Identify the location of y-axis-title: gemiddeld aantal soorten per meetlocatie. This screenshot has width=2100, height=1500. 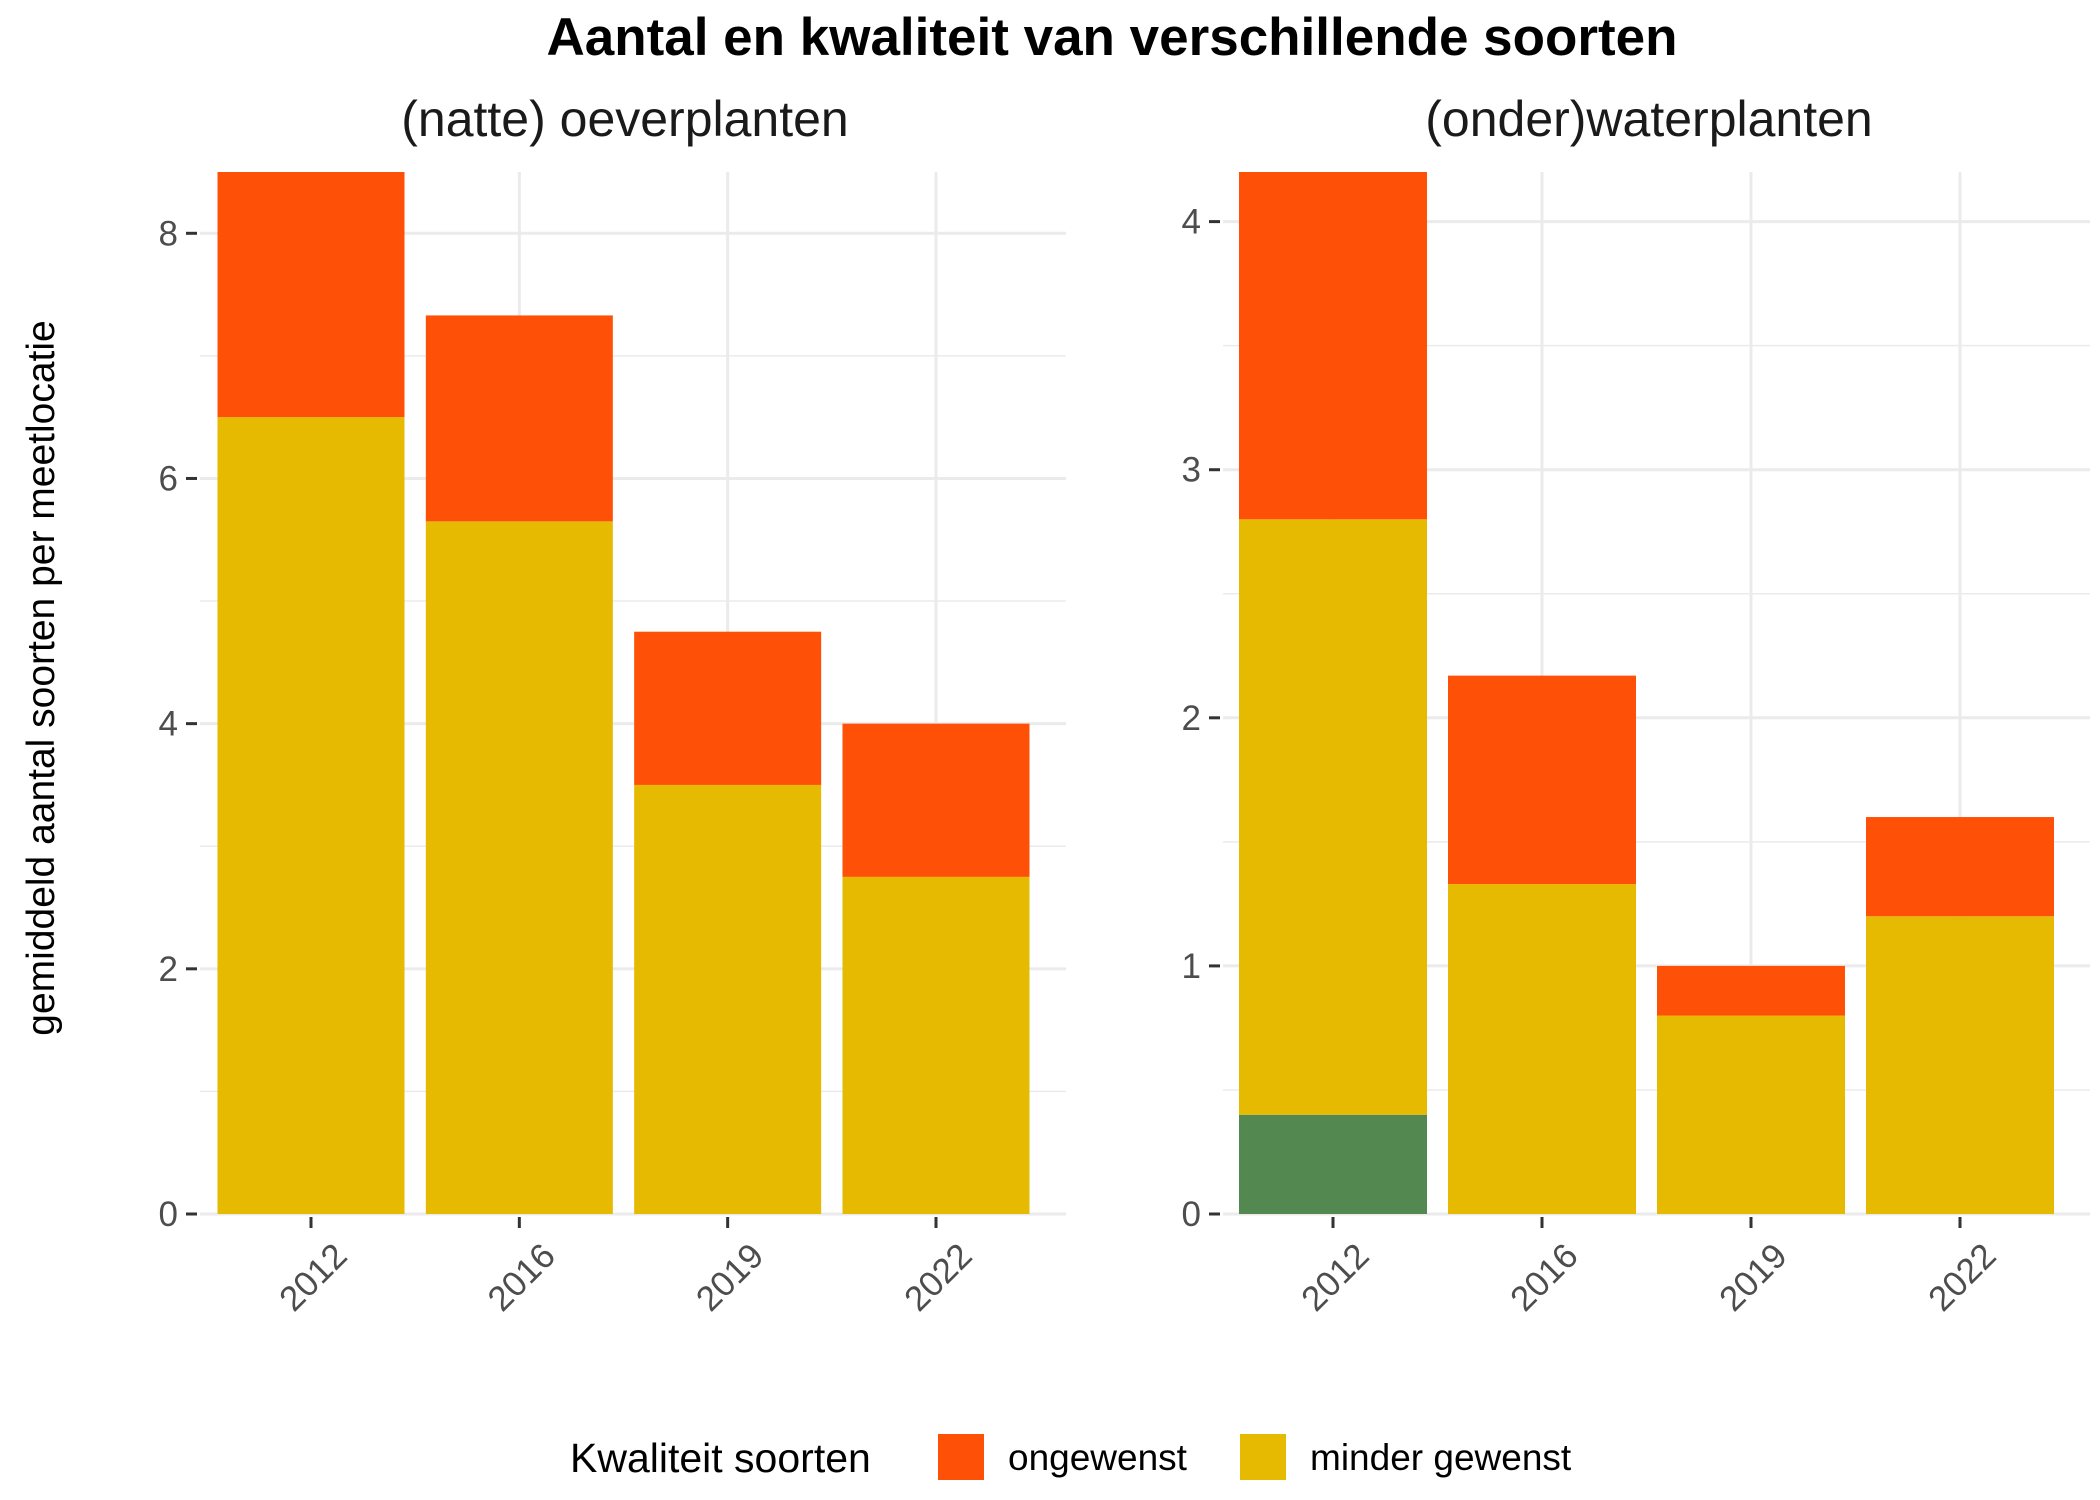
(41, 677).